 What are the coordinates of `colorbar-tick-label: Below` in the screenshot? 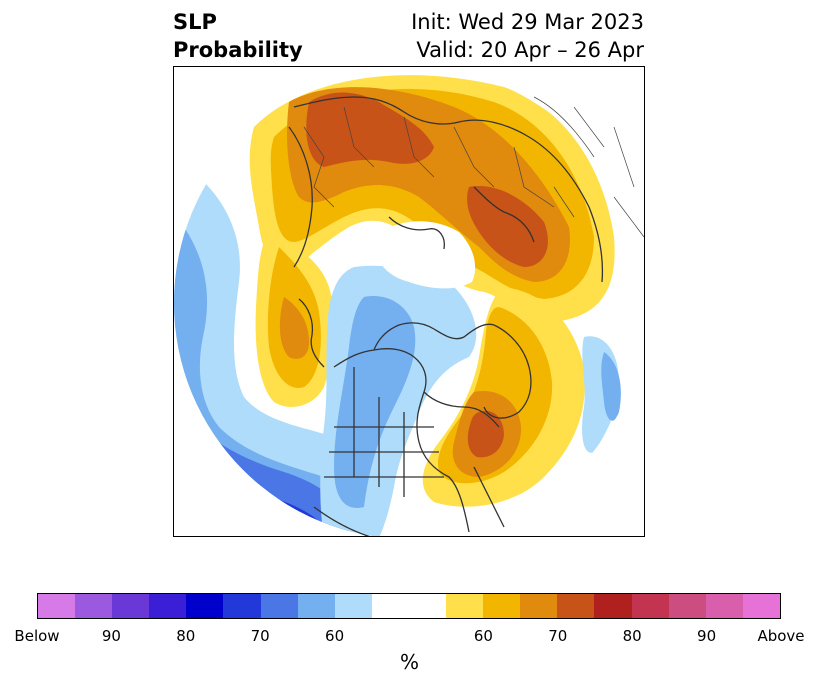 It's located at (37, 636).